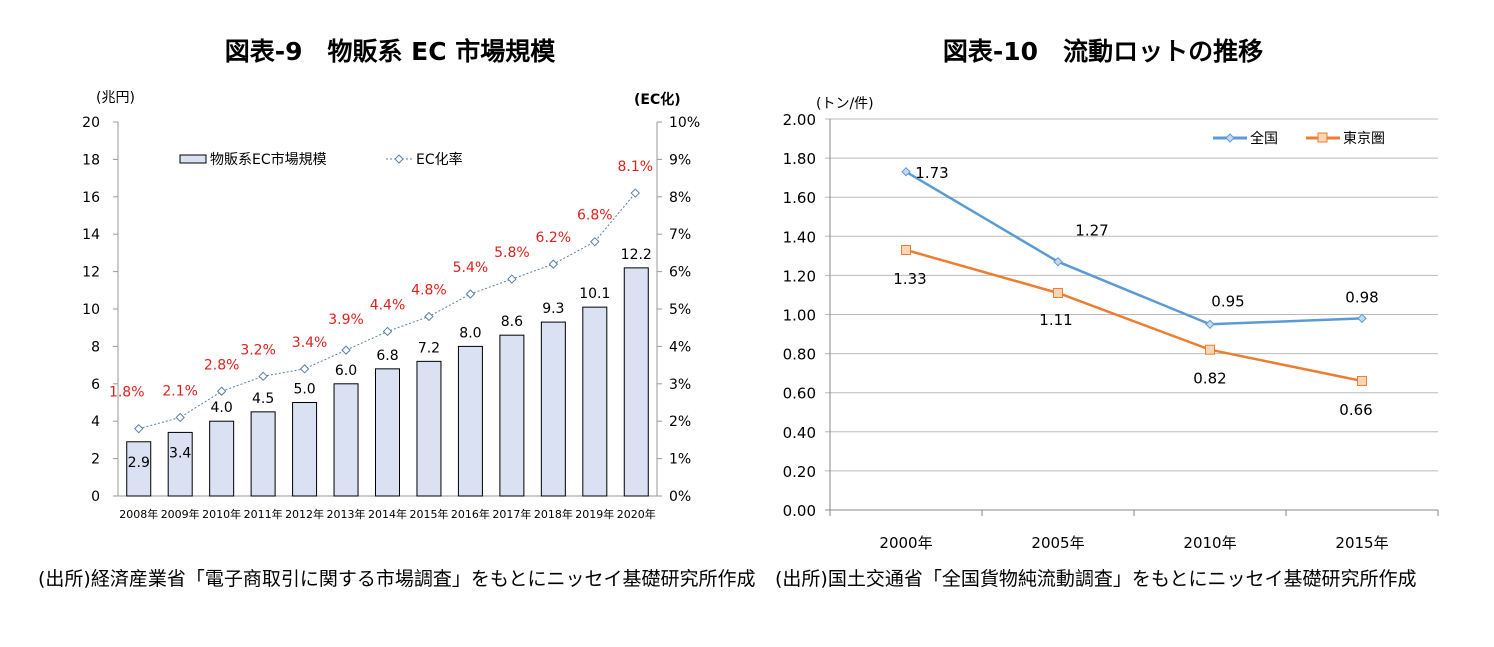 The width and height of the screenshot is (1494, 647). What do you see at coordinates (471, 268) in the screenshot?
I see `ec-rate-label: 5.4%` at bounding box center [471, 268].